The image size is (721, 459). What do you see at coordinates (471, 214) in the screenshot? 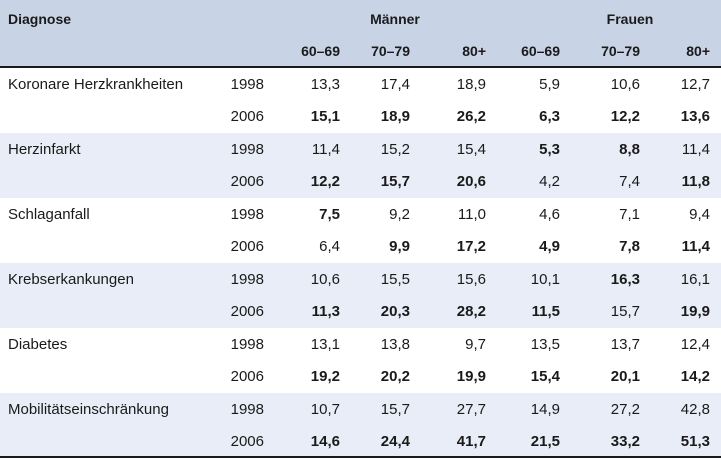
I see `value-cell: 11,0` at bounding box center [471, 214].